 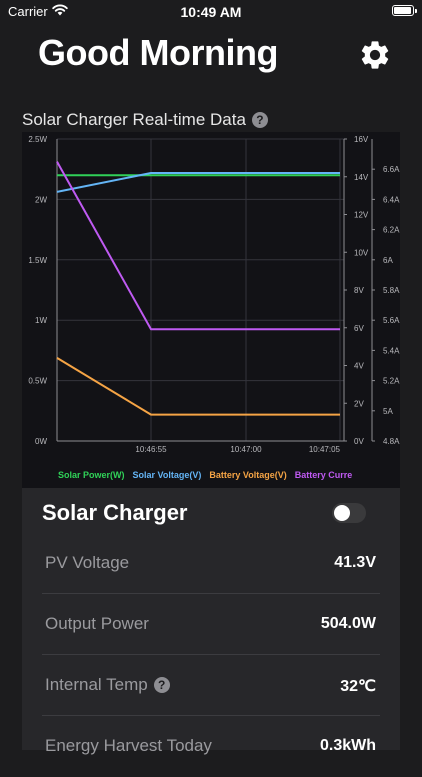 What do you see at coordinates (361, 215) in the screenshot?
I see `voltage-axis-tick-label: 12V` at bounding box center [361, 215].